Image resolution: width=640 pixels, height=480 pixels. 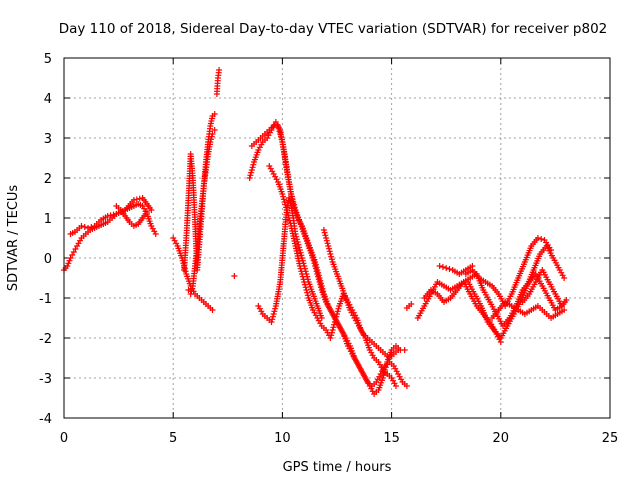 I want to click on series-t3, so click(x=131, y=216).